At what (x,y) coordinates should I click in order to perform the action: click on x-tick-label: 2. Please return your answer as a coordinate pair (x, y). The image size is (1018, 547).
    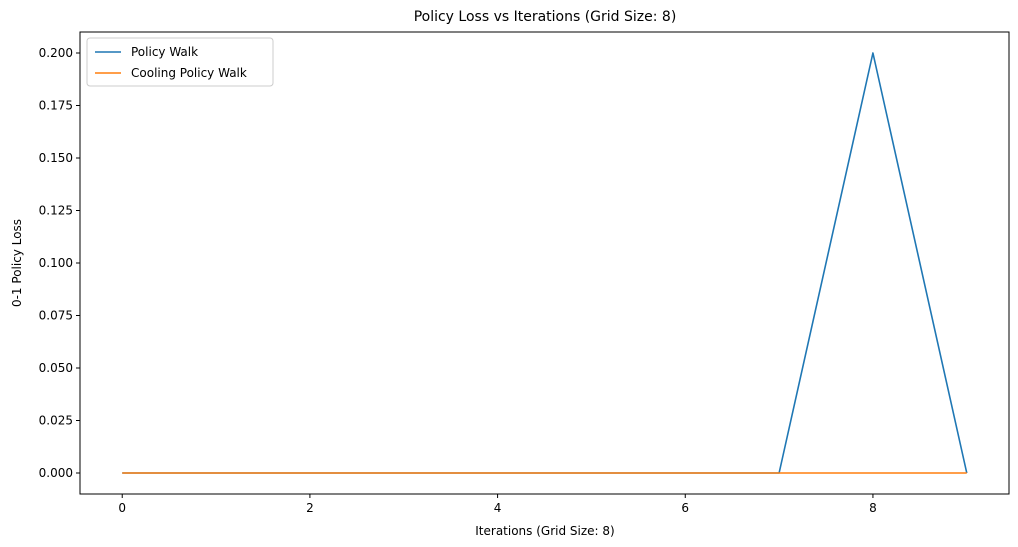
    Looking at the image, I should click on (310, 508).